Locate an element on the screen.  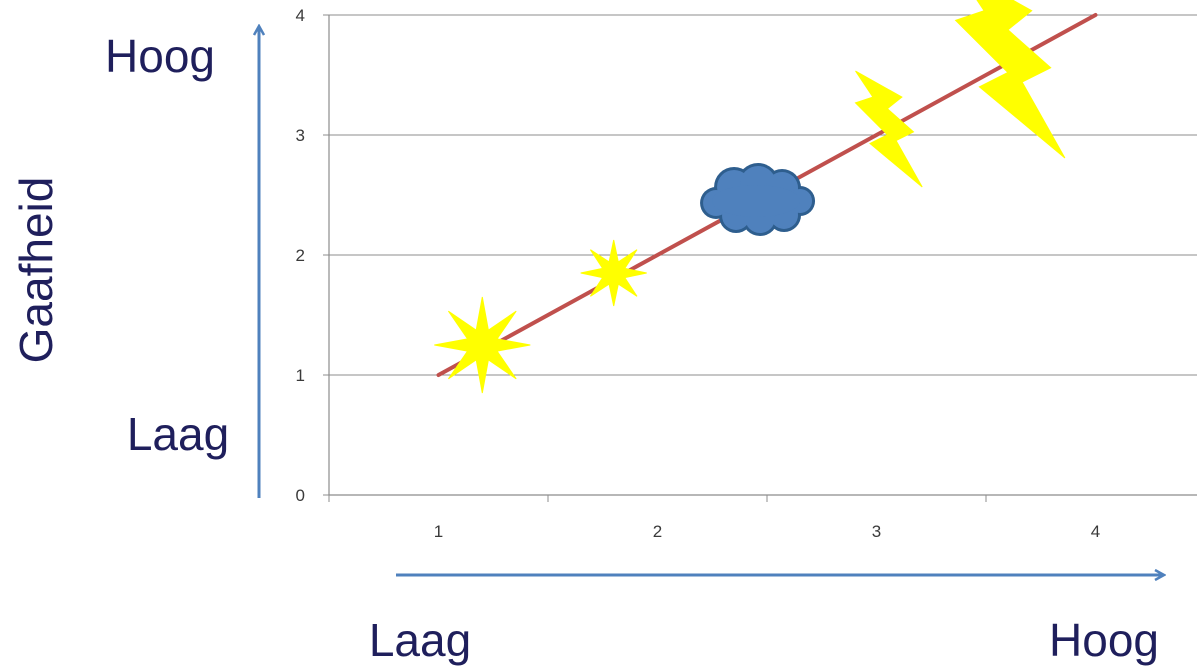
y-low-label: Laag is located at coordinates (178, 434).